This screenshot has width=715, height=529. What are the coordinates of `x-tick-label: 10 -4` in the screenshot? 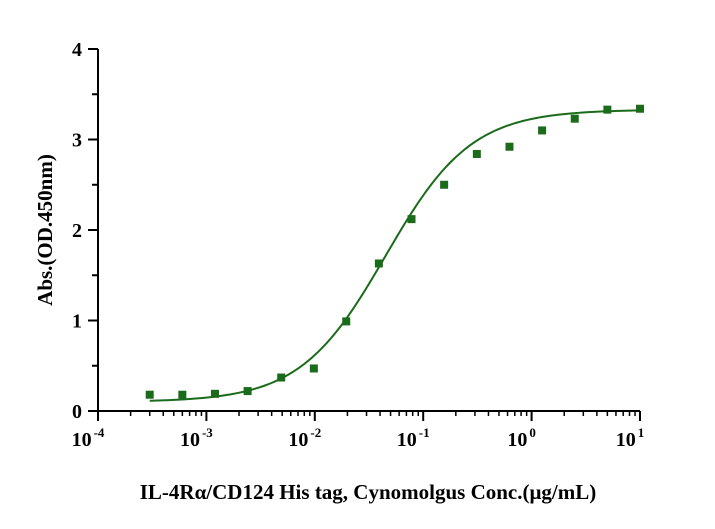 It's located at (88, 438).